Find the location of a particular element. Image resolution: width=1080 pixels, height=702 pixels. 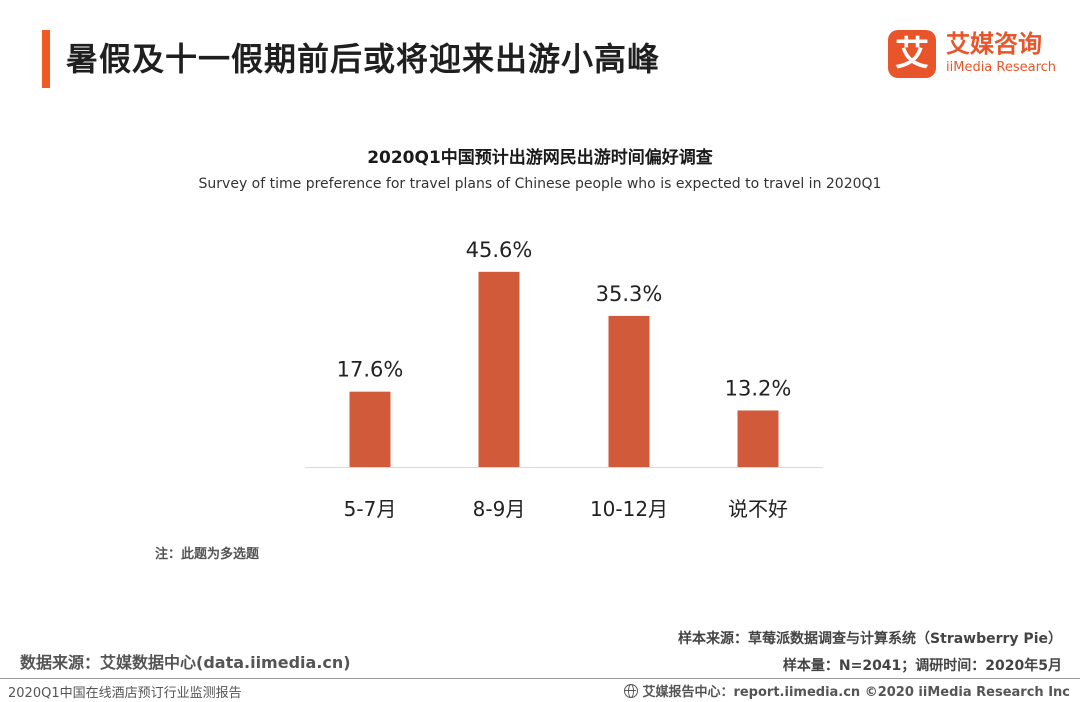

footer-divider is located at coordinates (540, 678).